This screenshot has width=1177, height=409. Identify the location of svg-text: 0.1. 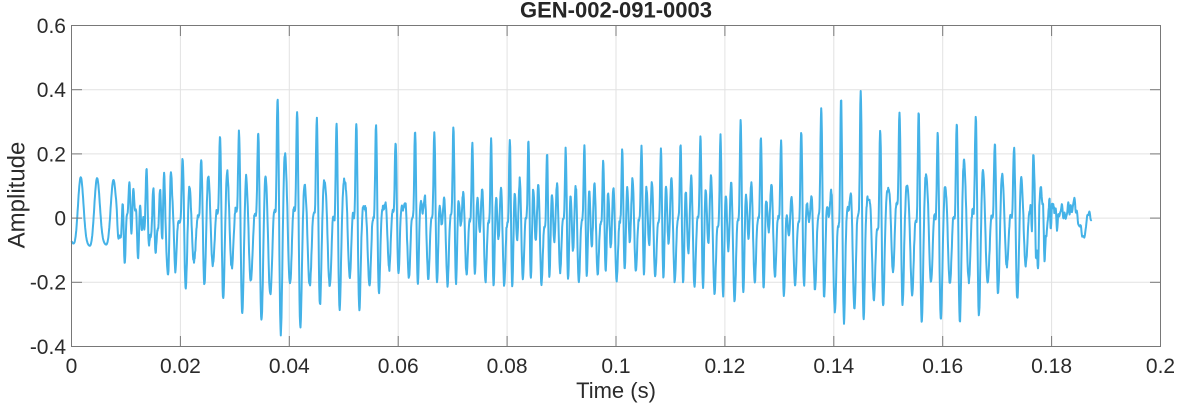
(615, 366).